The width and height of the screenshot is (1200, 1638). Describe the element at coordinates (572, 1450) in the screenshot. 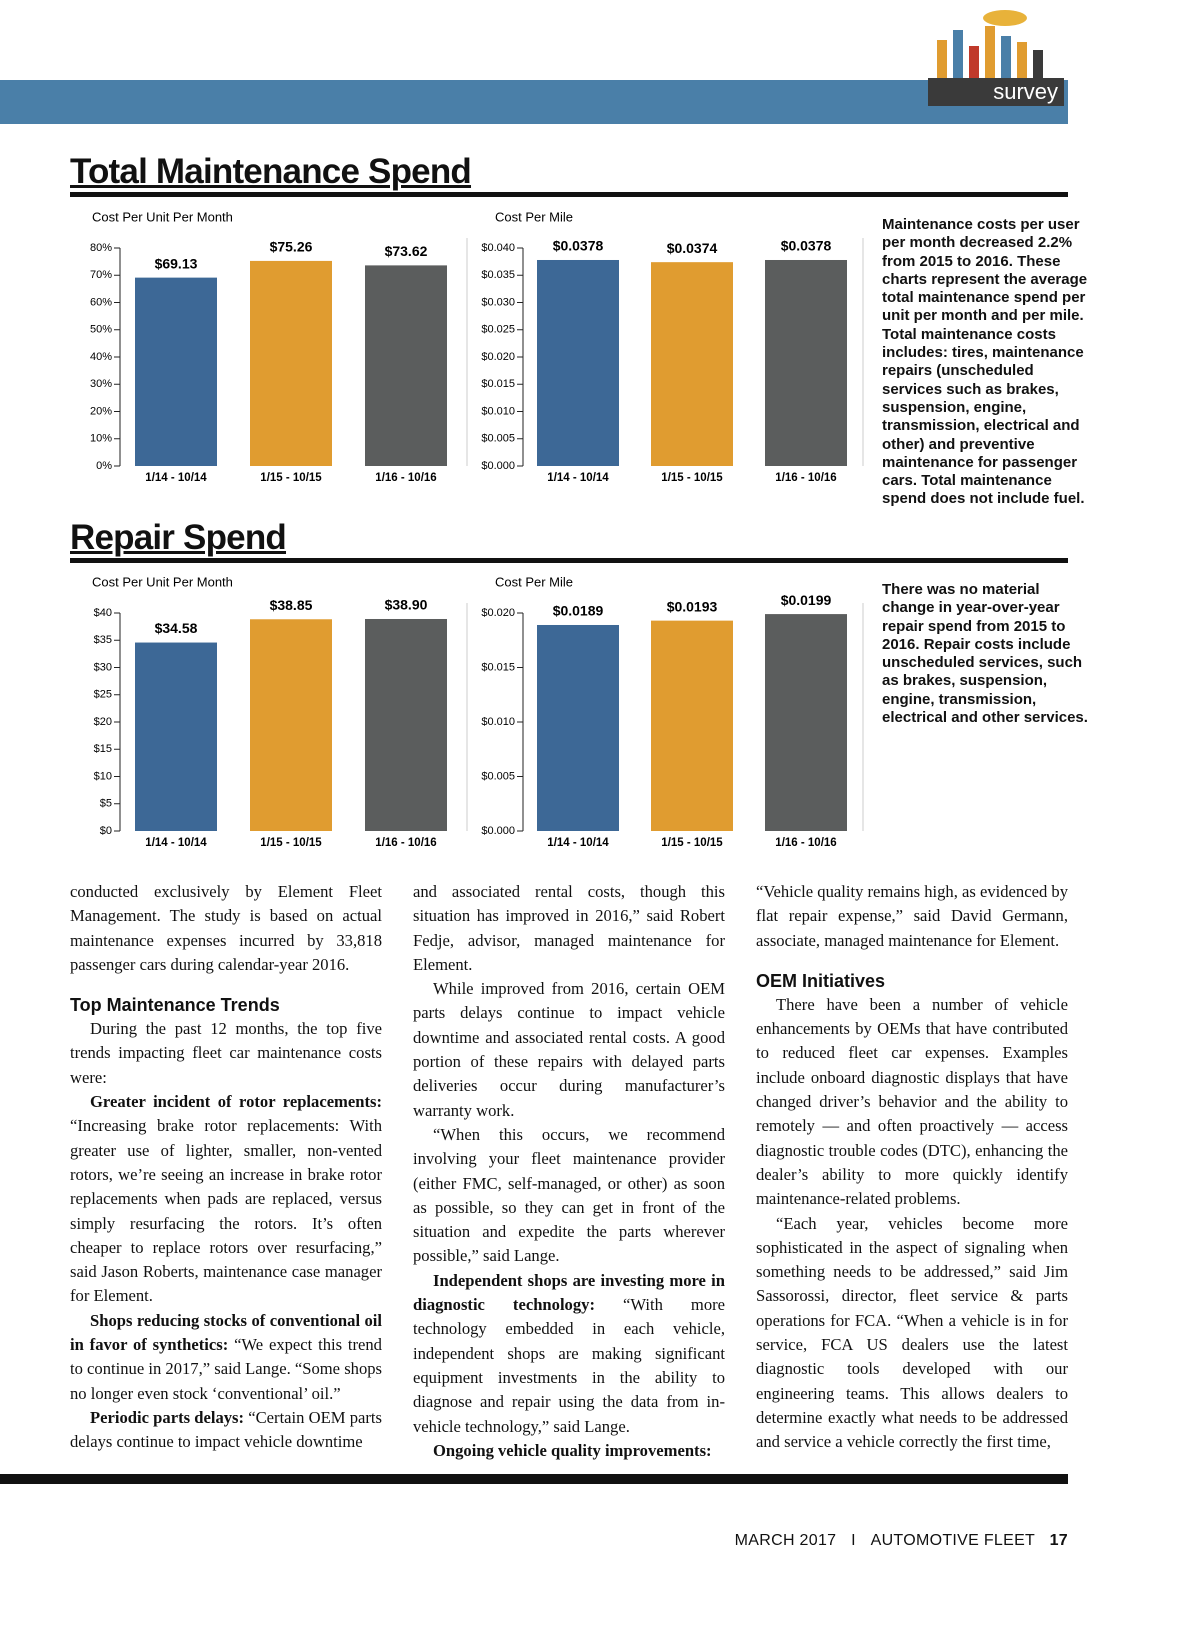

I see `paragraph-lead: Ongoing vehicle quality improvements:` at that location.